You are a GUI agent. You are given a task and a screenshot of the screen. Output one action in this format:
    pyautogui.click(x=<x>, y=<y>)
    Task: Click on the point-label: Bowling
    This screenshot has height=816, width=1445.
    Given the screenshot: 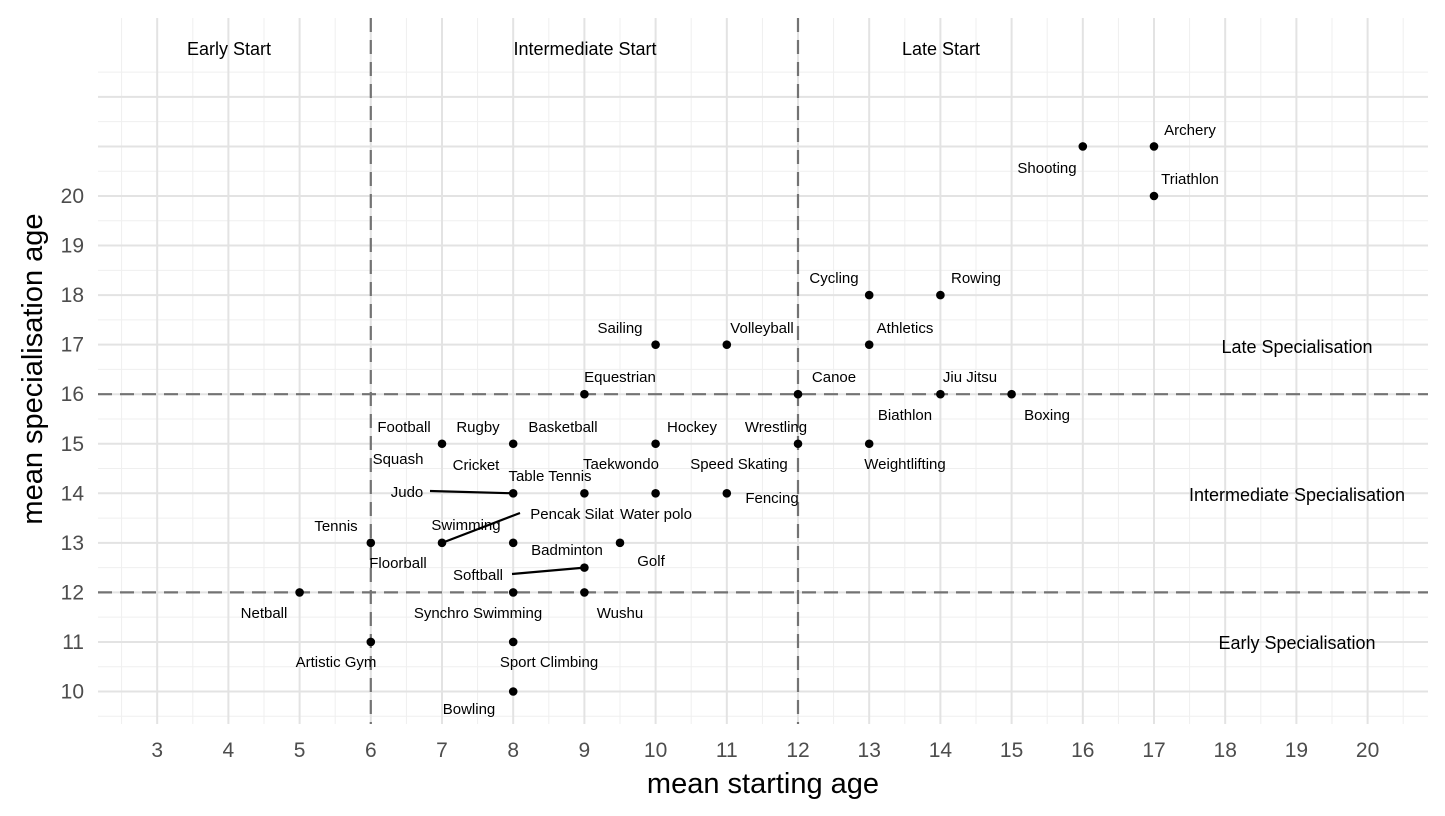 What is the action you would take?
    pyautogui.click(x=469, y=709)
    